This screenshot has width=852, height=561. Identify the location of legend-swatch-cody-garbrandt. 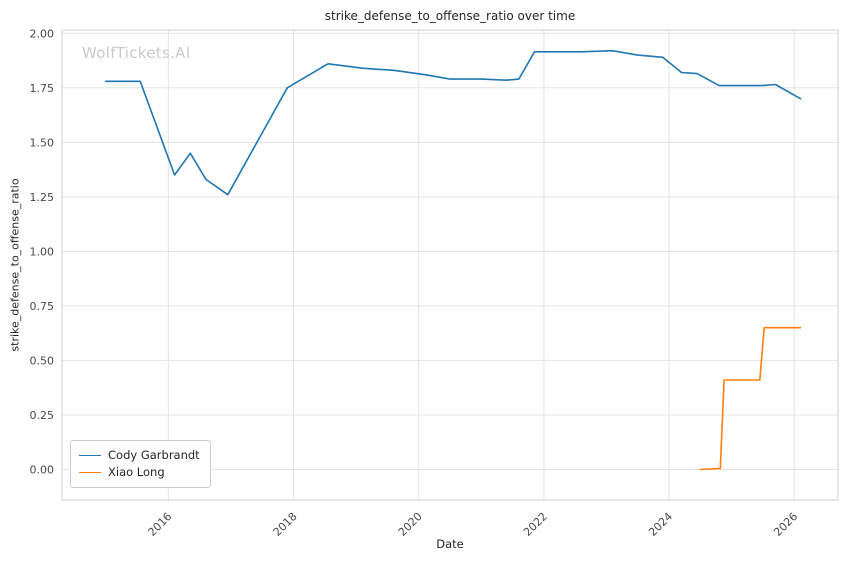
(90, 455).